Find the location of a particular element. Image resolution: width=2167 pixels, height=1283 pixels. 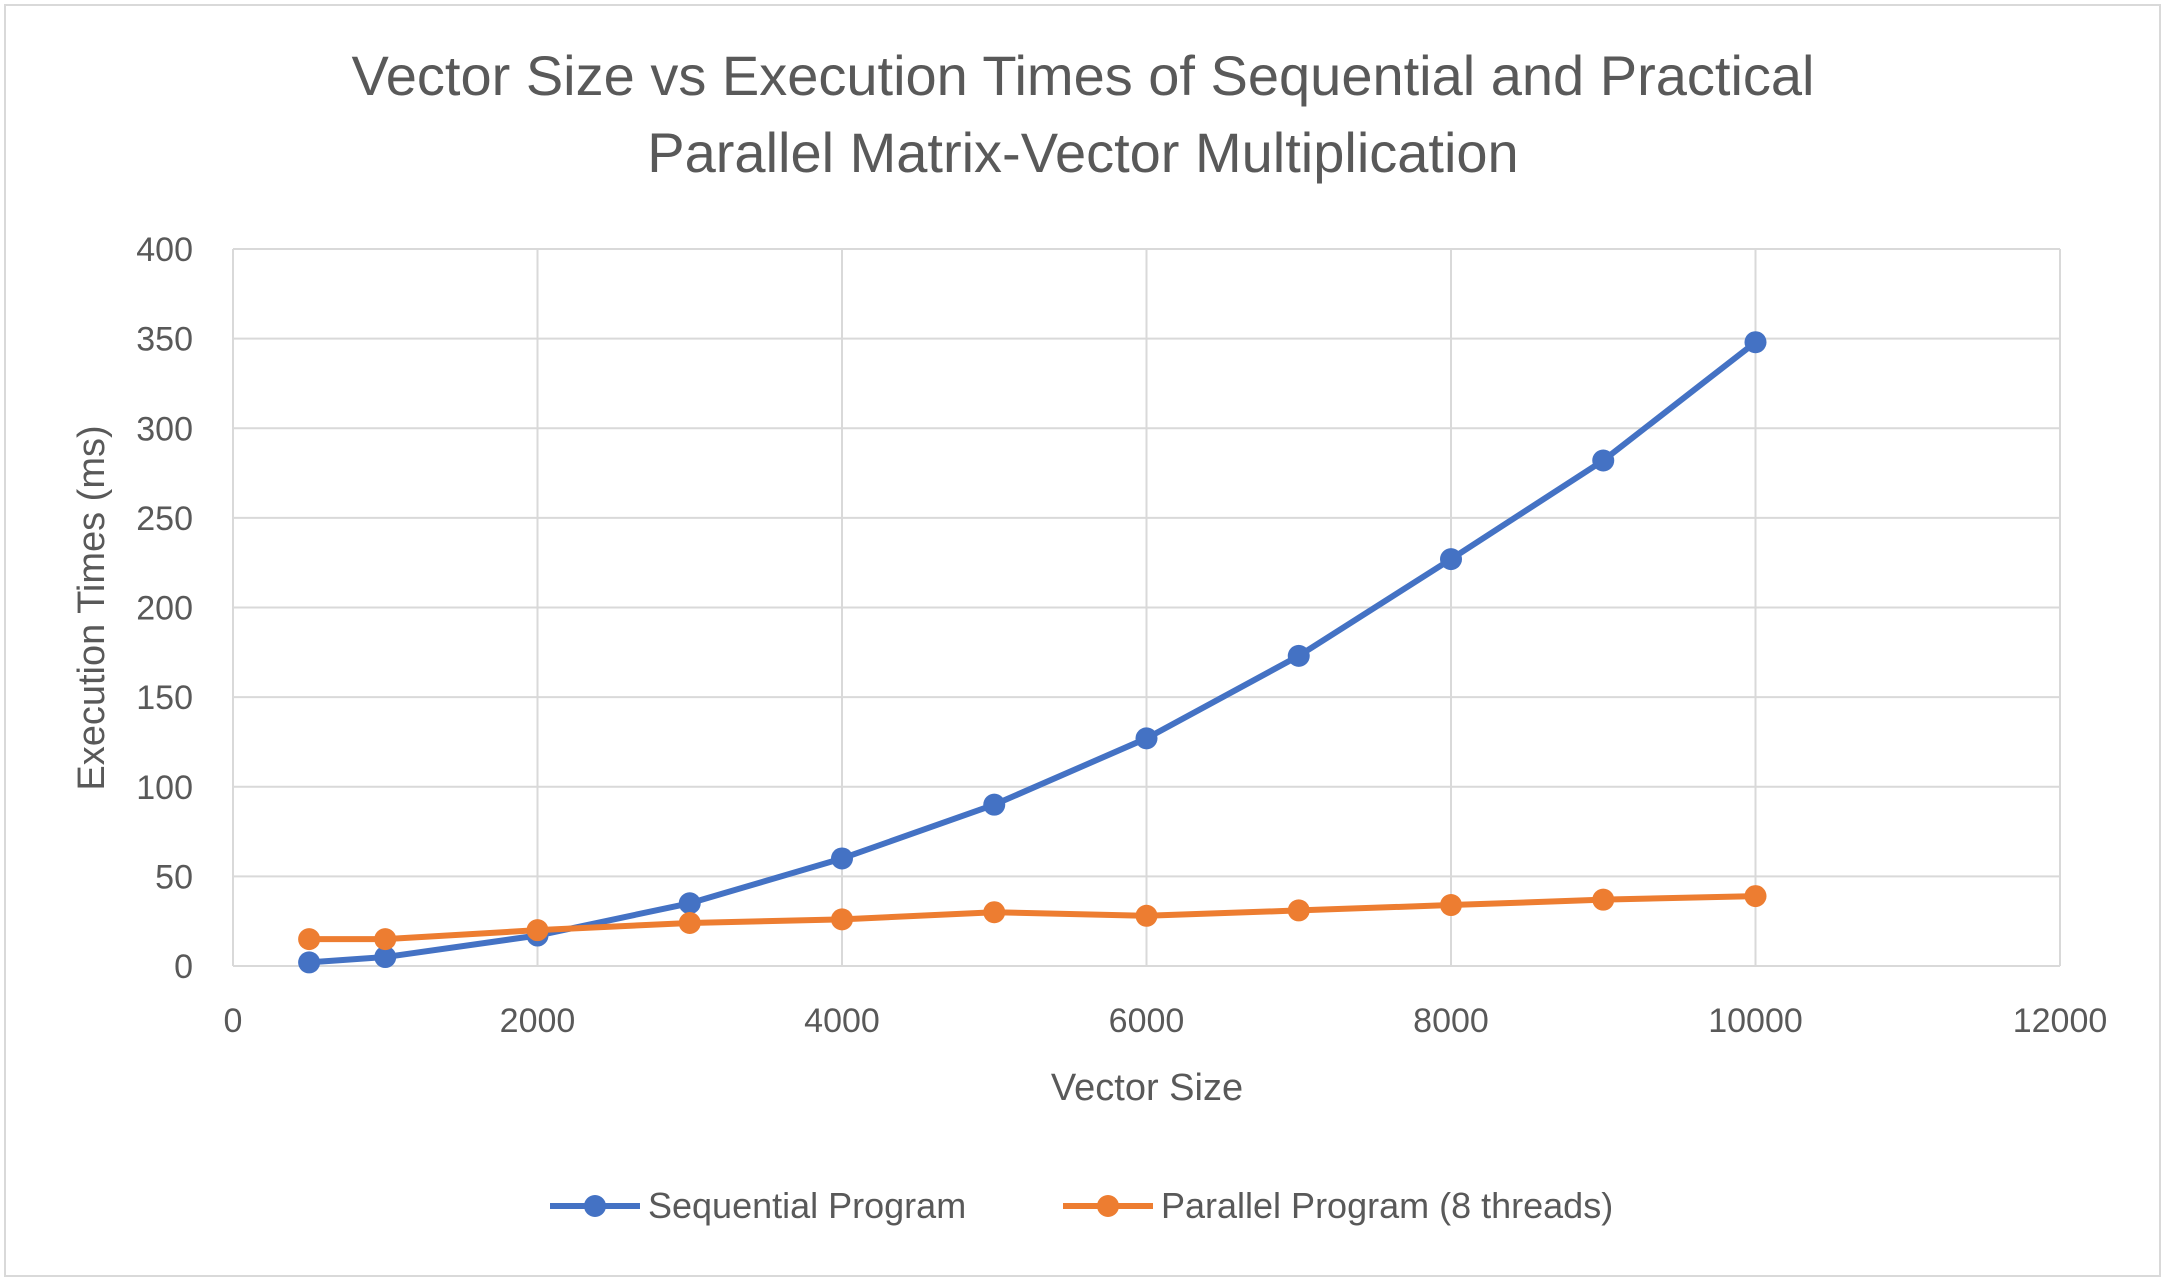

x-tick-label: 12000 is located at coordinates (2060, 1021).